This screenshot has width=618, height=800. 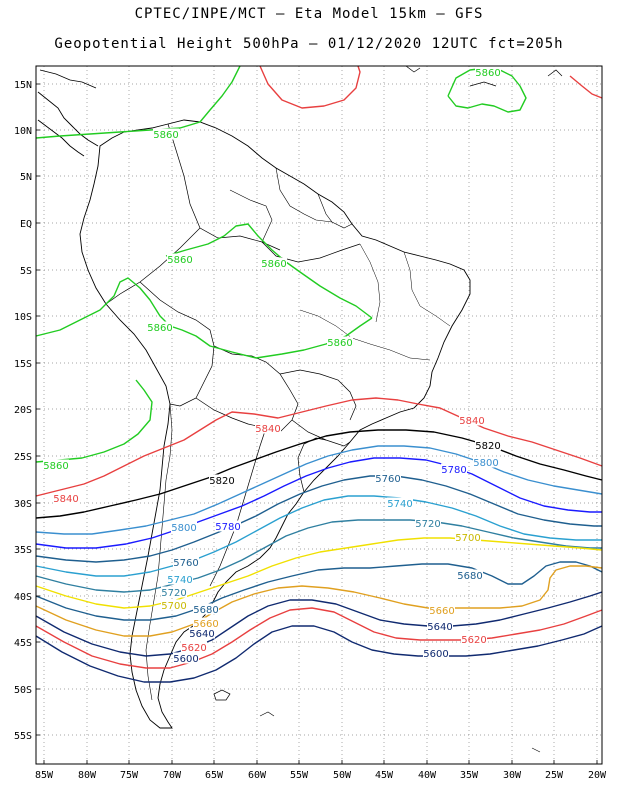 I want to click on contour-label: 5740, so click(x=179, y=580).